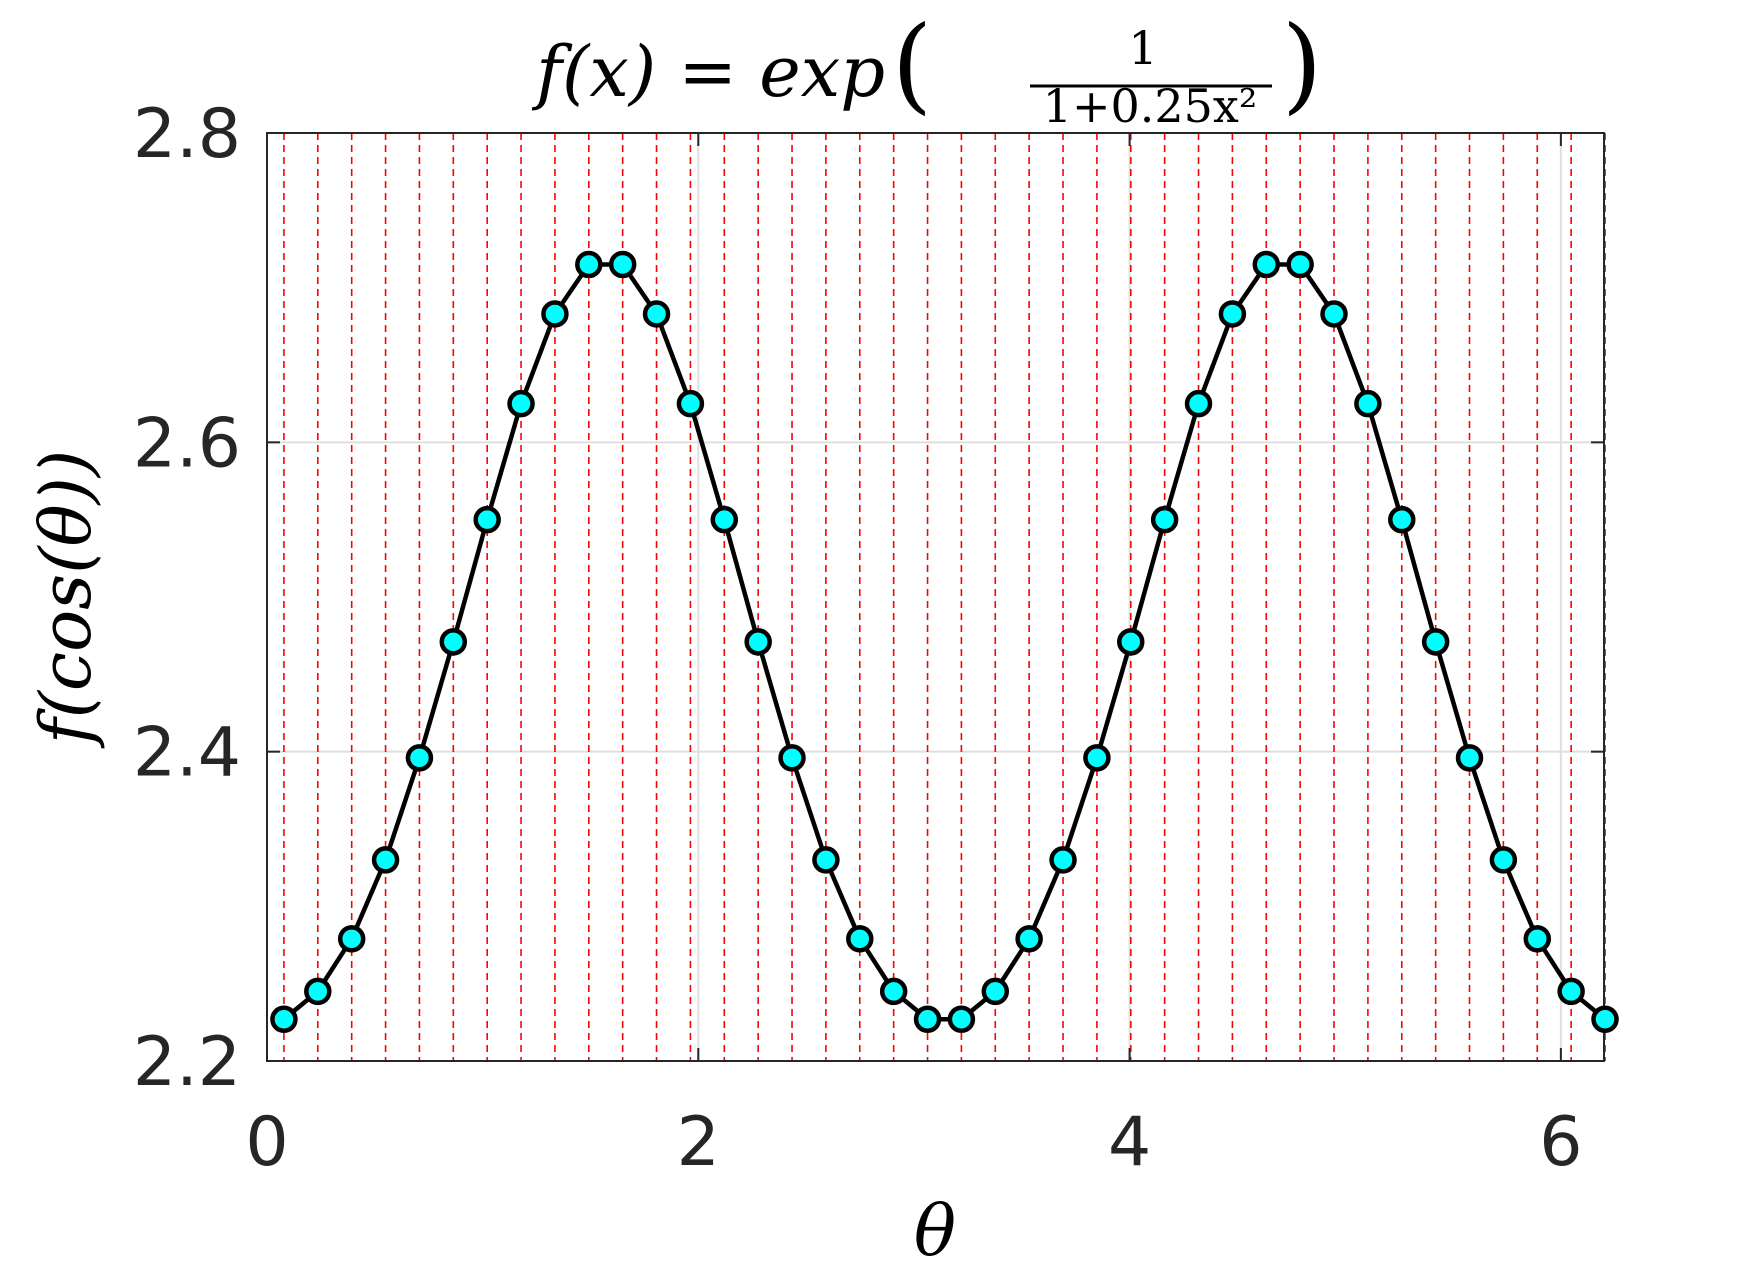 This screenshot has width=1758, height=1278. I want to click on x-tick-label: 0, so click(266, 1142).